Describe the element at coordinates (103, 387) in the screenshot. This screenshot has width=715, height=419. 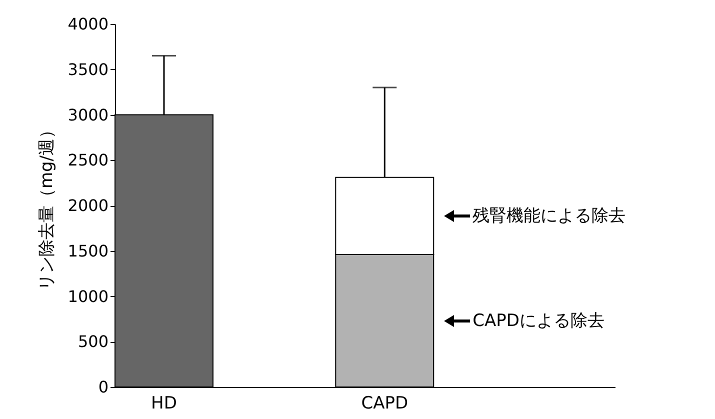
I see `y-tick-label: 0` at that location.